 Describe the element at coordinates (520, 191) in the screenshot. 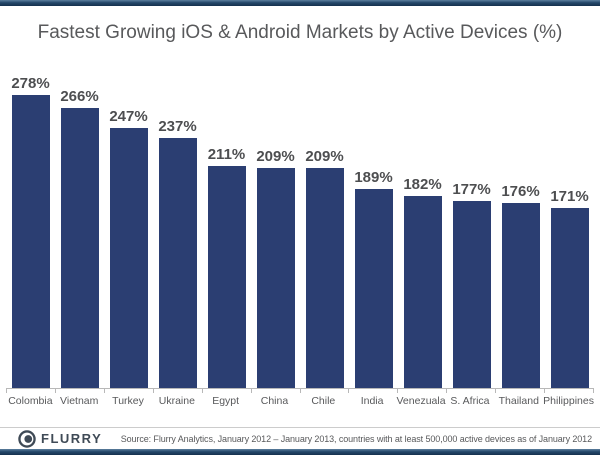

I see `bar-value-label: 176%` at that location.